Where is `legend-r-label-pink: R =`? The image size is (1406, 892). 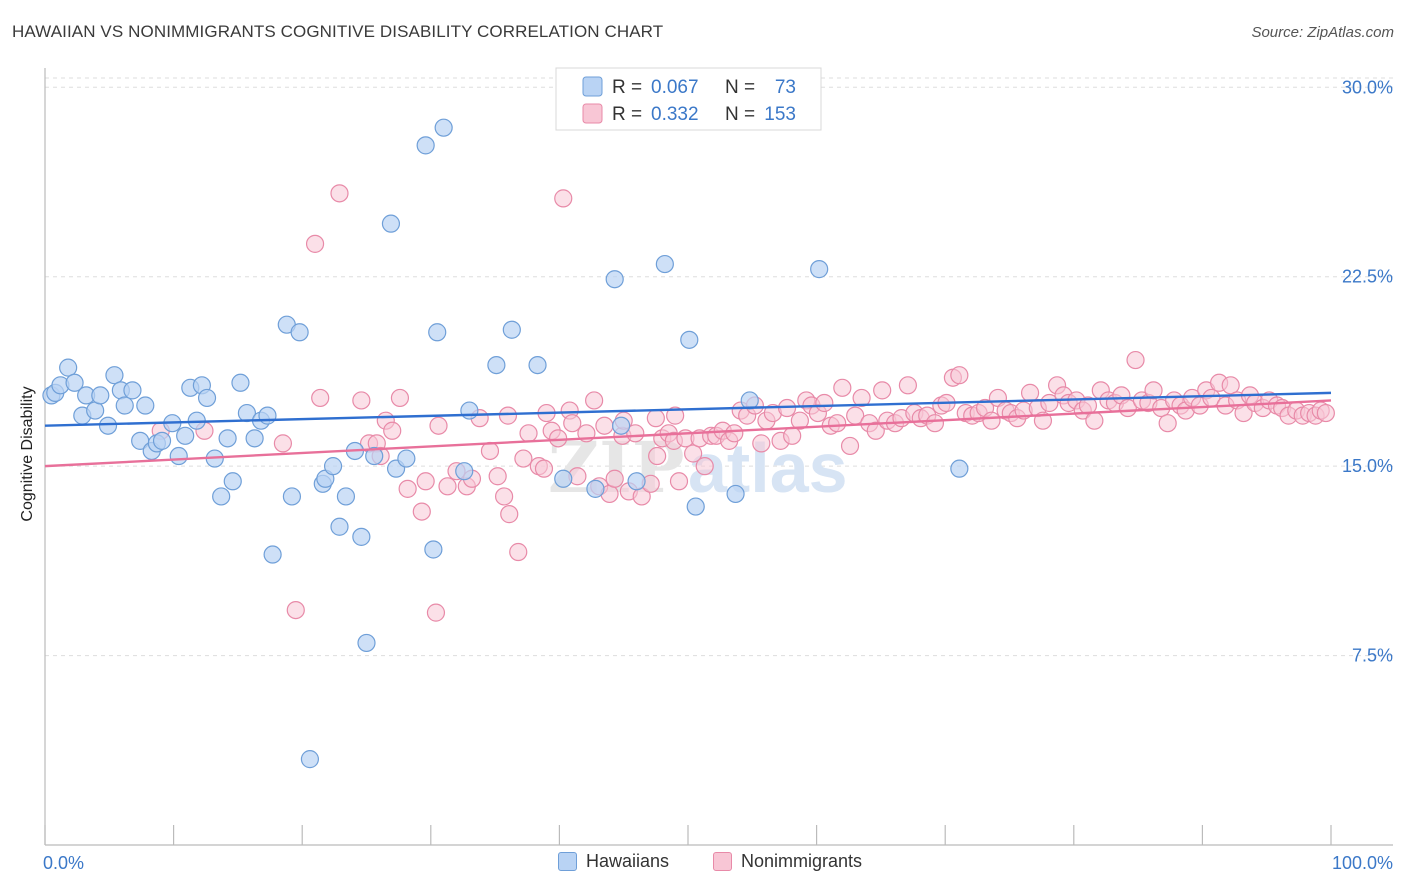 legend-r-label-pink: R = is located at coordinates (627, 114).